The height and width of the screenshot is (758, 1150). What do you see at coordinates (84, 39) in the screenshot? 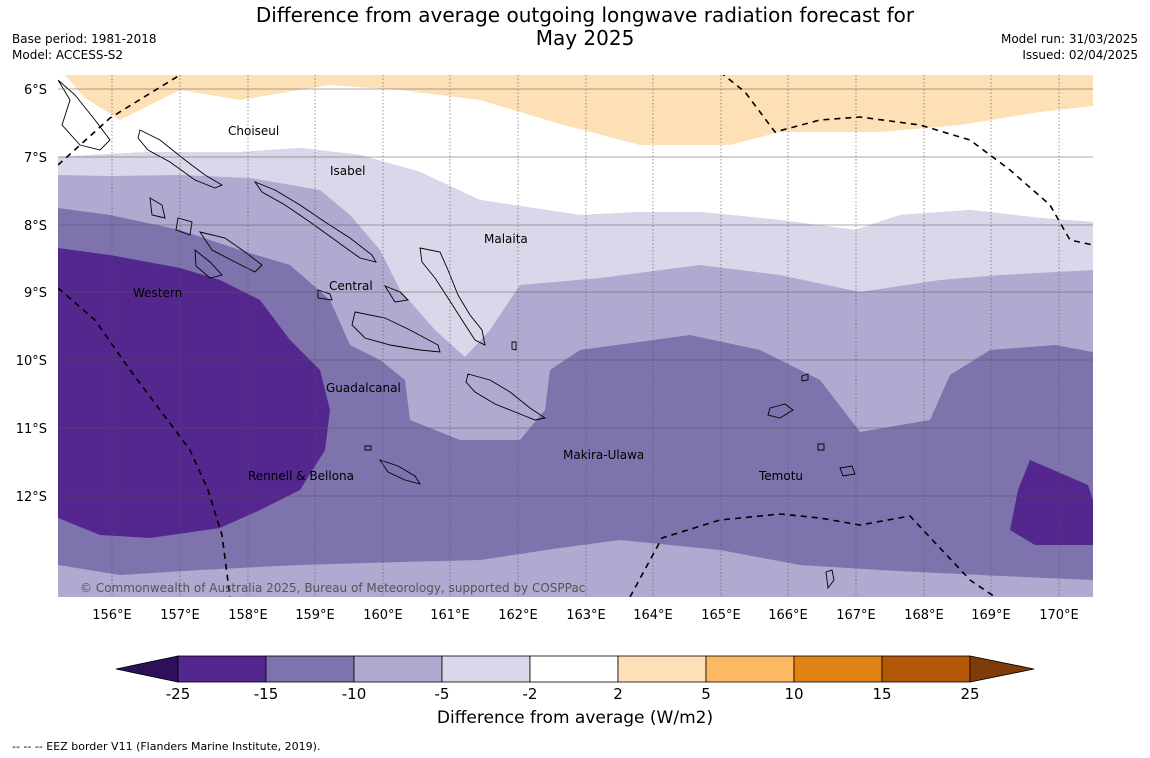
I see `base-period: Base period: 1981-2018` at bounding box center [84, 39].